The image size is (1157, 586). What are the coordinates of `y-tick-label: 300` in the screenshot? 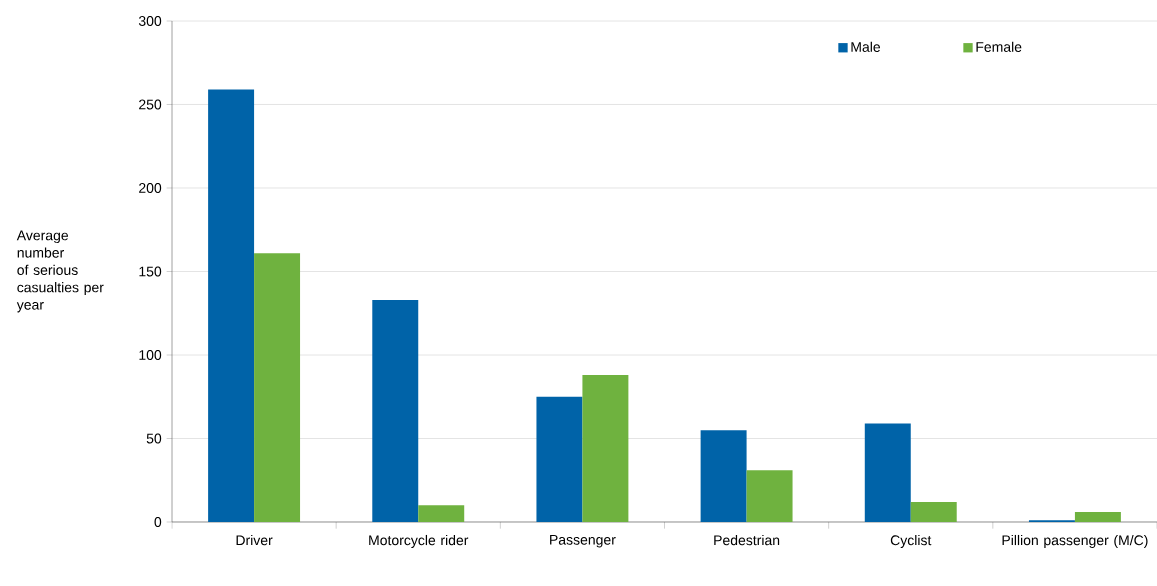 It's located at (150, 21).